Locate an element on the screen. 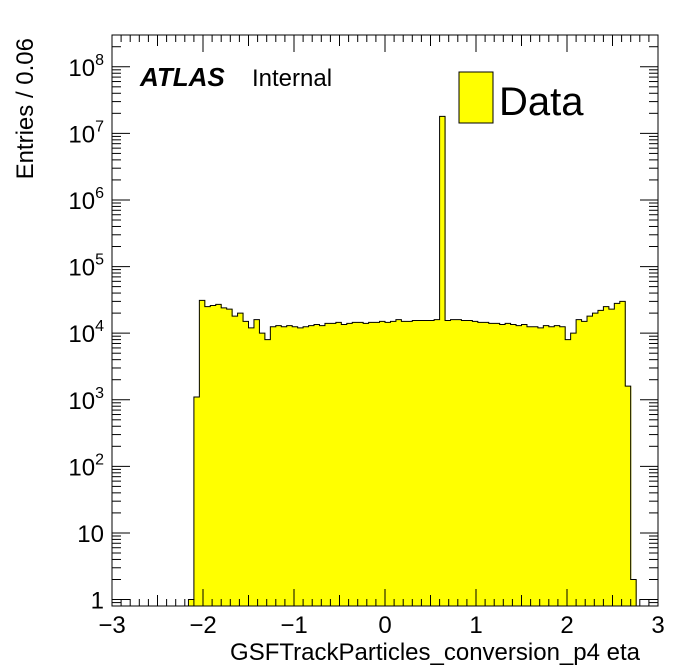 The height and width of the screenshot is (672, 696). y-tick-label: 10⁸ is located at coordinates (86, 67).